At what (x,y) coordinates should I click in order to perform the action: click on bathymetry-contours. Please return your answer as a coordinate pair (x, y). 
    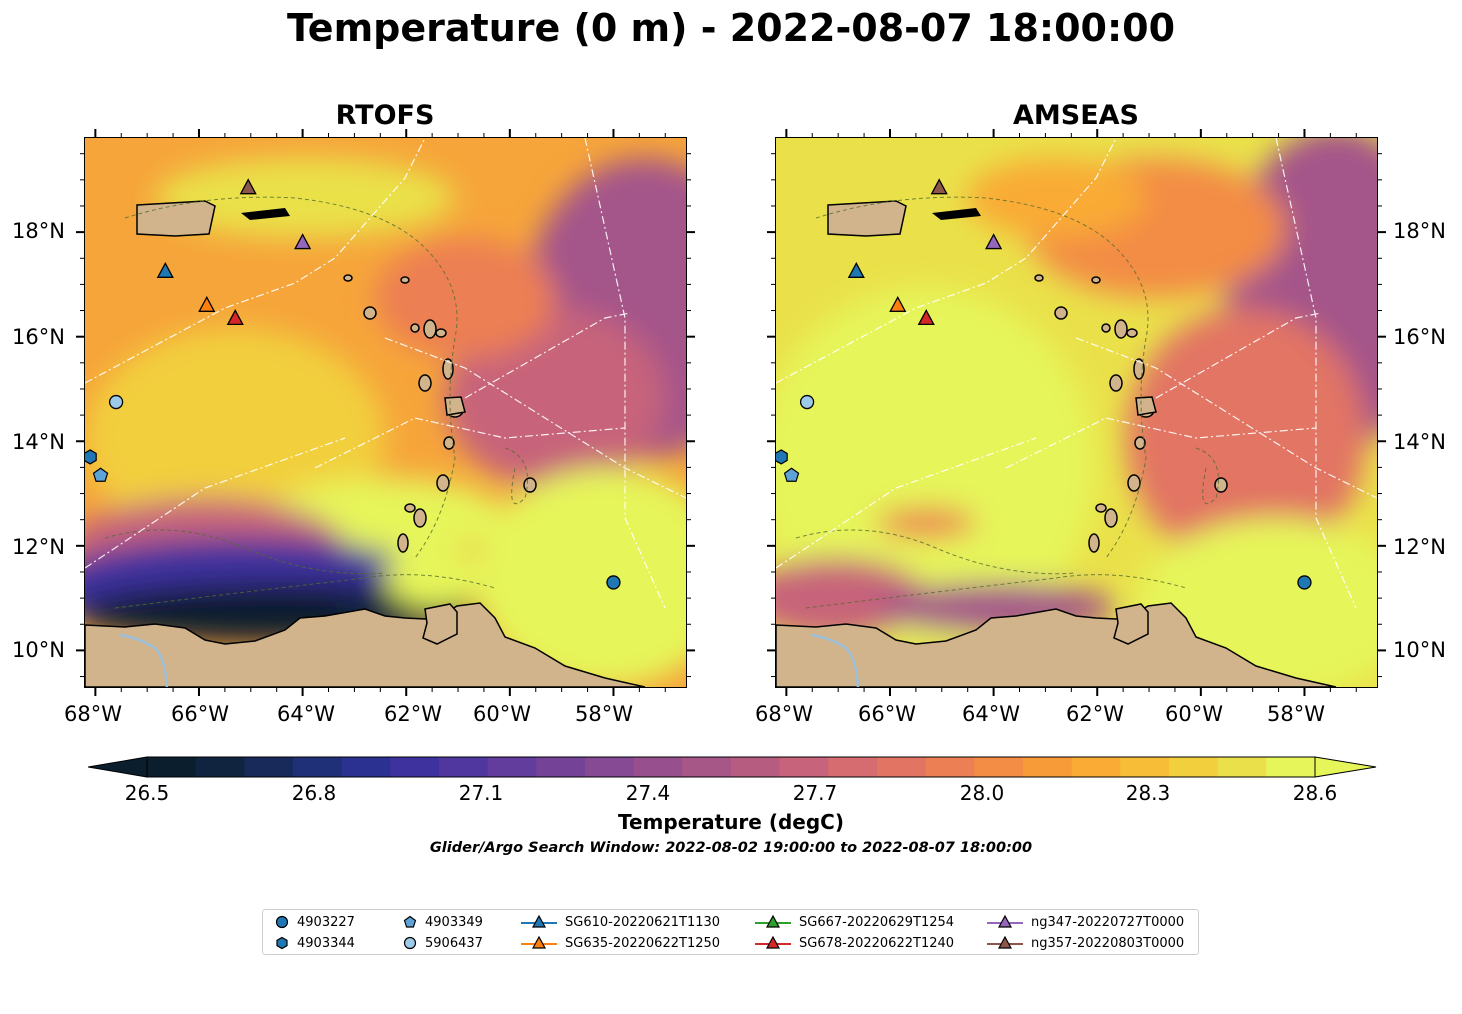
    Looking at the image, I should click on (316, 402).